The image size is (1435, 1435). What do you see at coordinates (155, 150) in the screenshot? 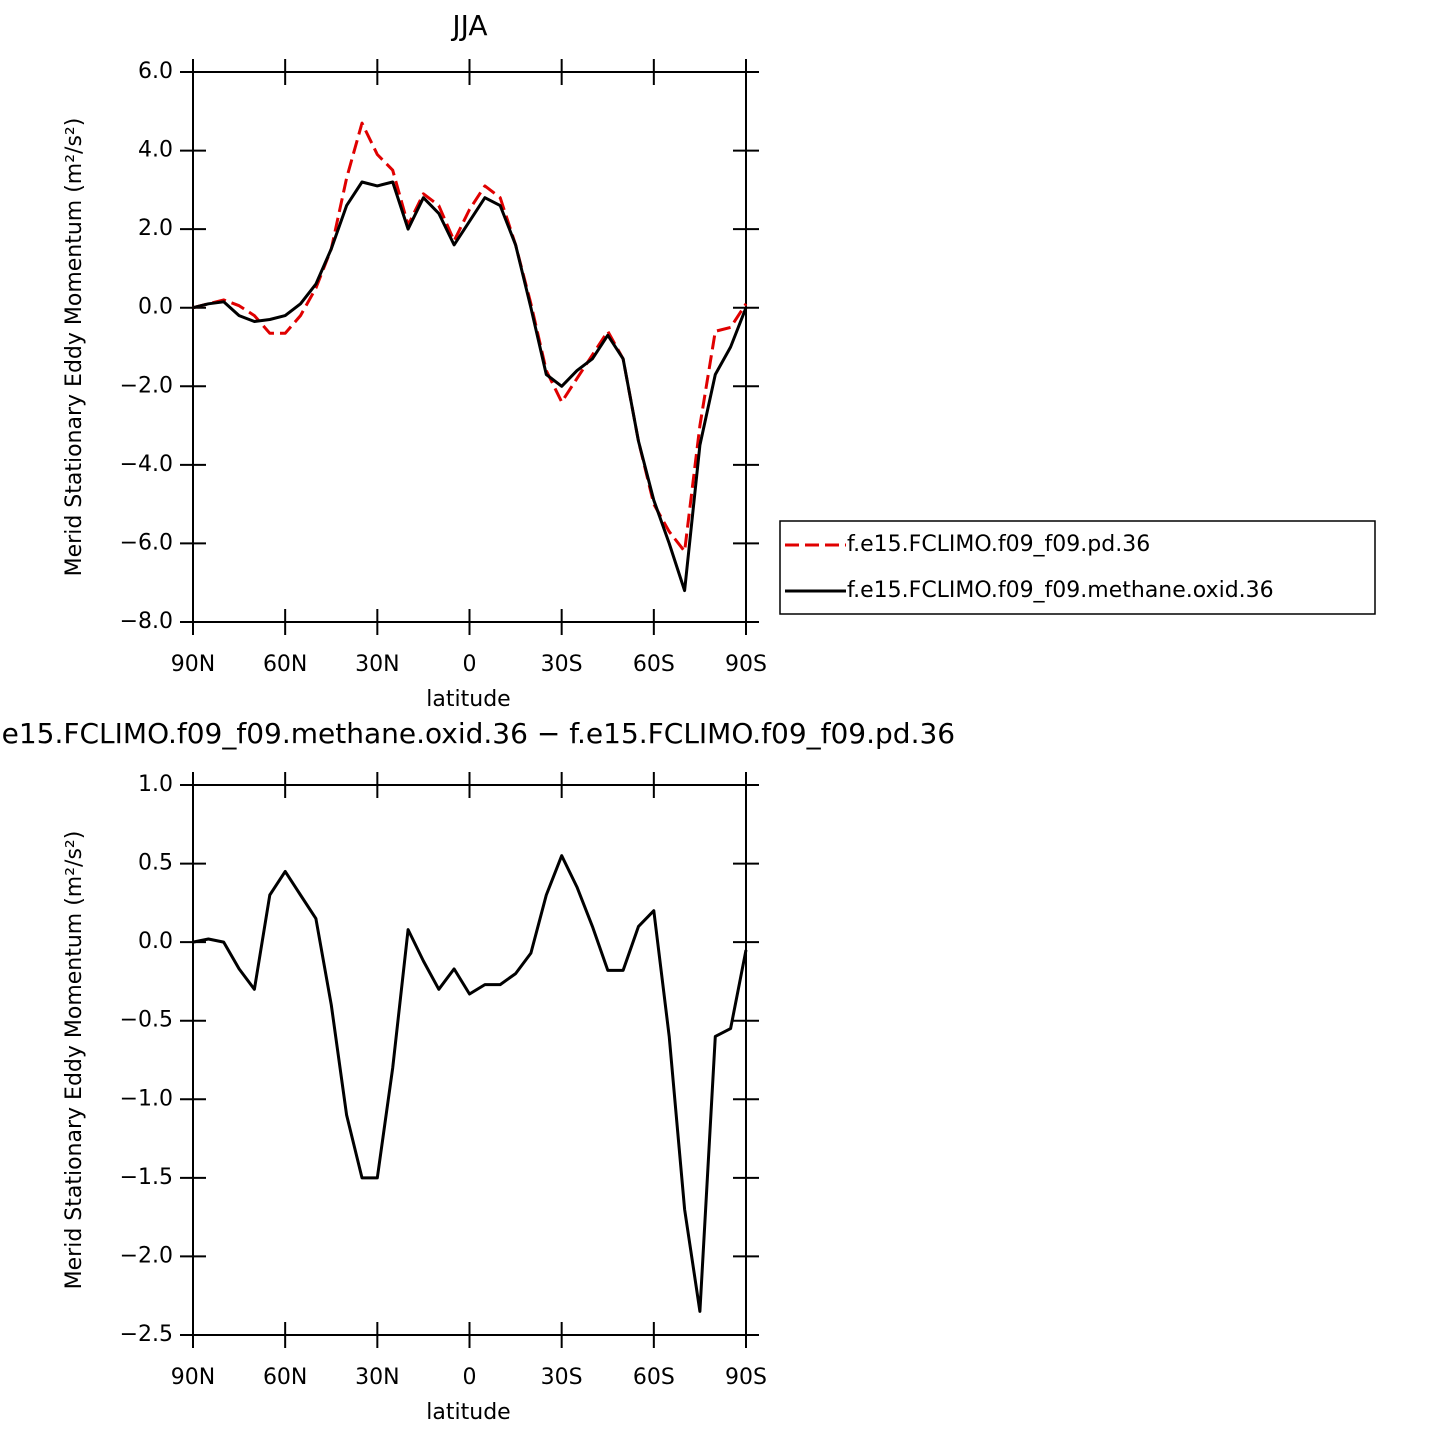
I see `y-tick-label: 4.0` at bounding box center [155, 150].